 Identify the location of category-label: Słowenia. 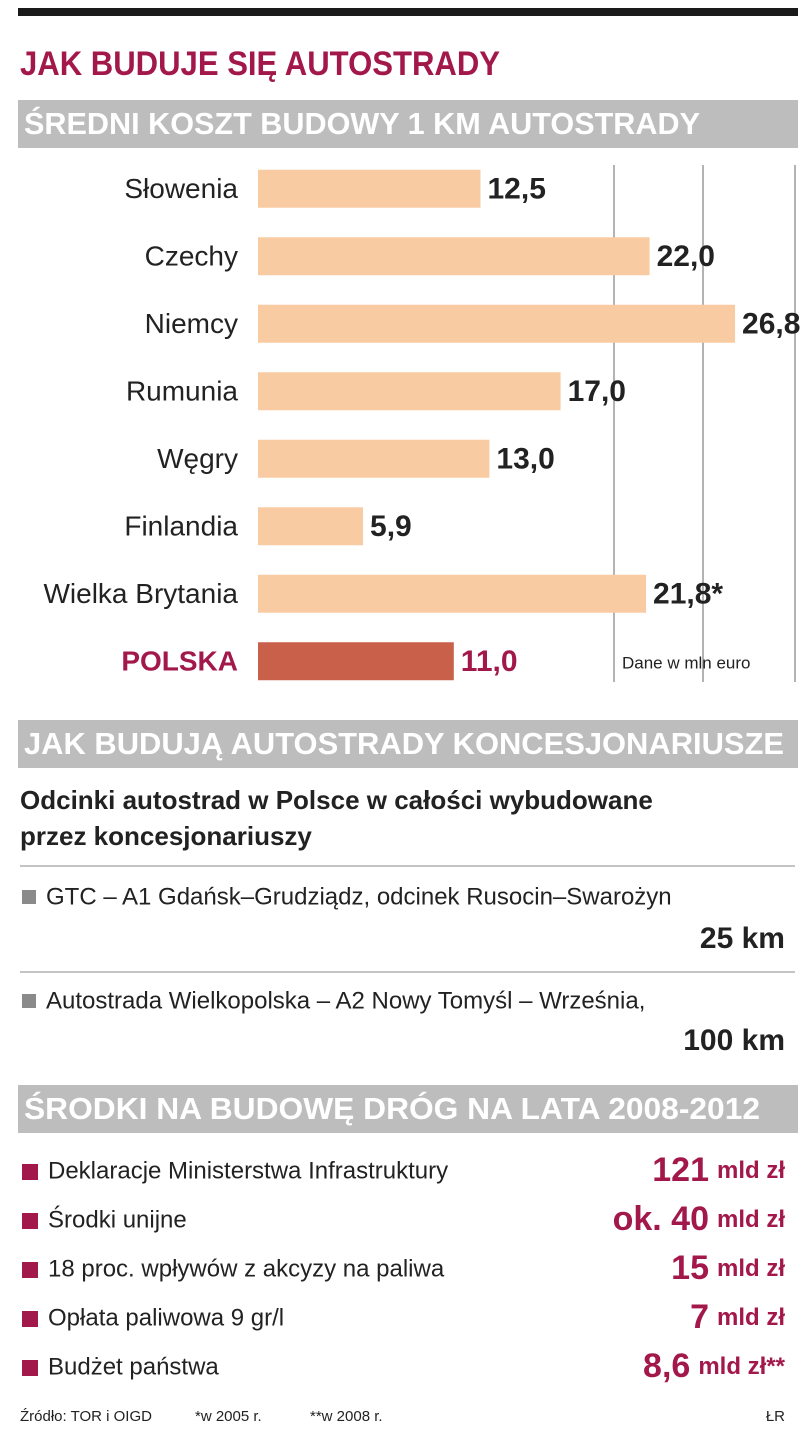
(181, 188).